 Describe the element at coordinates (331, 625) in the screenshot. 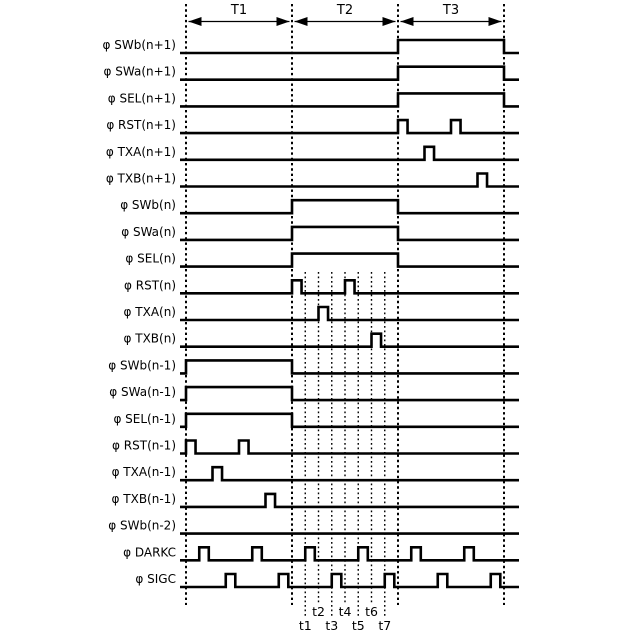

I see `time-marker-label-t3: t3` at that location.